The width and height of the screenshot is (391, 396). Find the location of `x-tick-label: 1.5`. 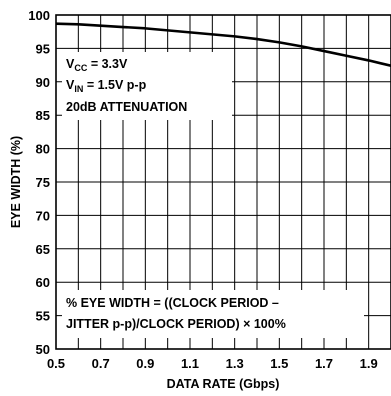

x-tick-label: 1.5 is located at coordinates (279, 363).